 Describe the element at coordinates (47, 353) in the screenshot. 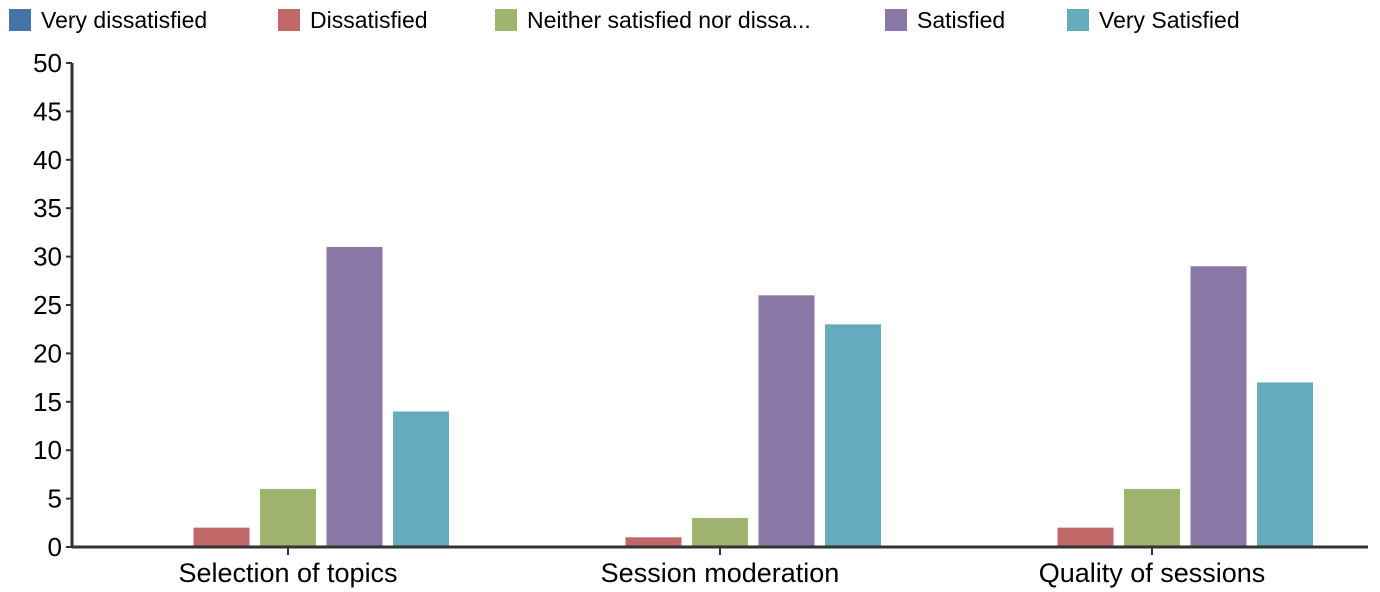

I see `y-tick-label: 20` at that location.